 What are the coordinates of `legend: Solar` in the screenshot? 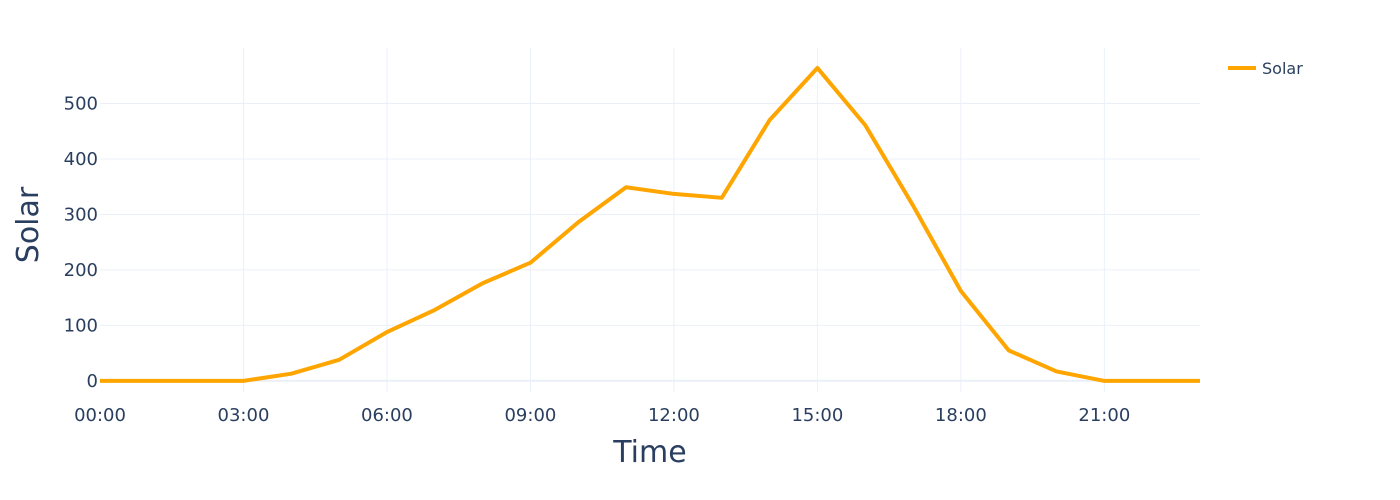 It's located at (1265, 68).